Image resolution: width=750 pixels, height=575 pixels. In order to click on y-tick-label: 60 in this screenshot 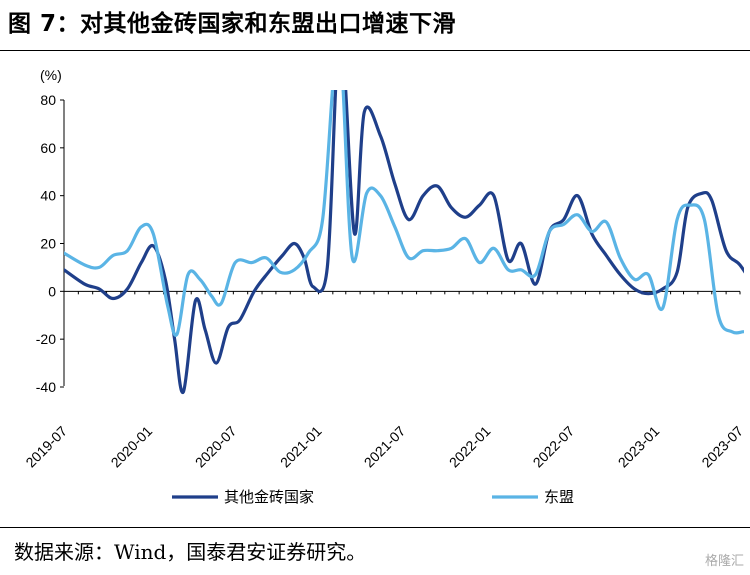, I will do `click(48, 148)`.